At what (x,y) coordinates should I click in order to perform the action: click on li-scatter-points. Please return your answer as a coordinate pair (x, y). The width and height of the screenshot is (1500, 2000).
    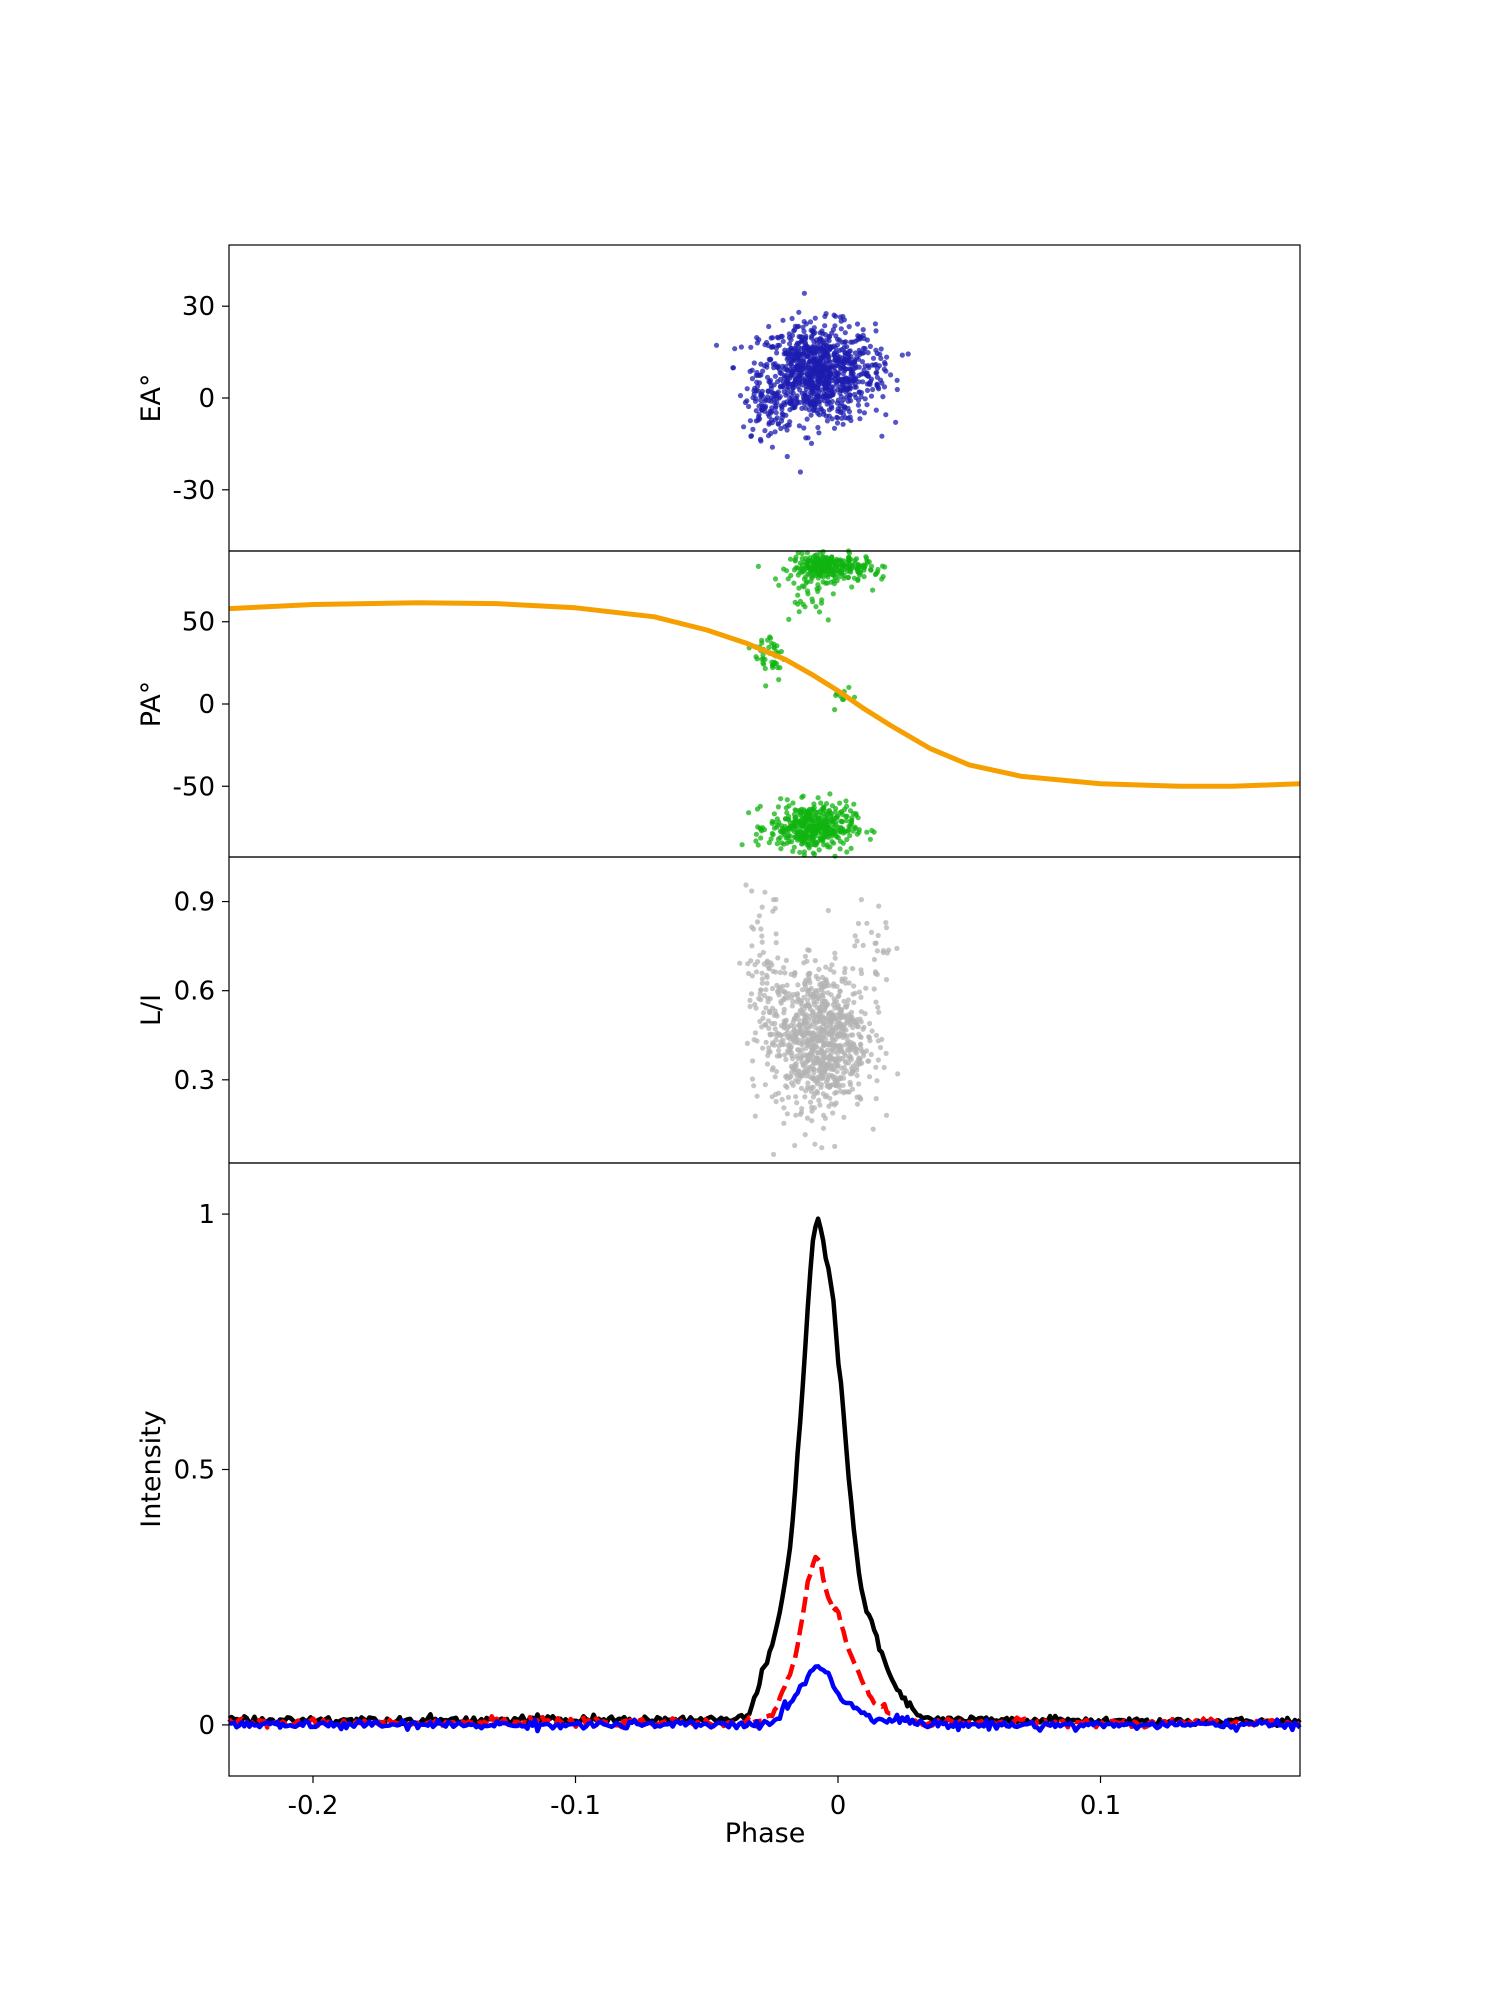
    Looking at the image, I should click on (819, 1019).